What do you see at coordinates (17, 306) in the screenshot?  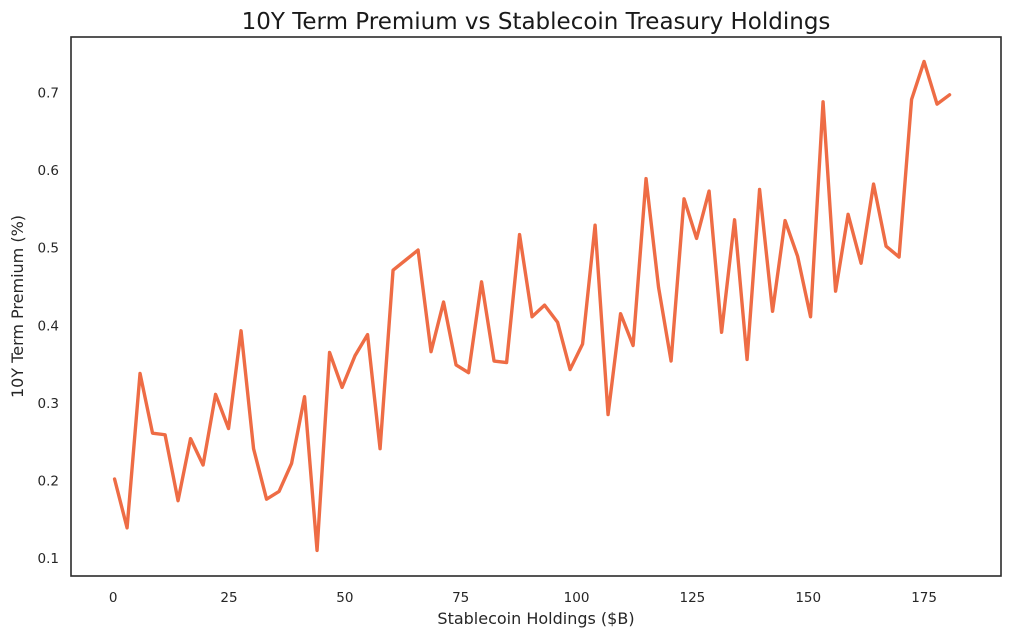 I see `y-axis-label: 10Y Term Premium (%)` at bounding box center [17, 306].